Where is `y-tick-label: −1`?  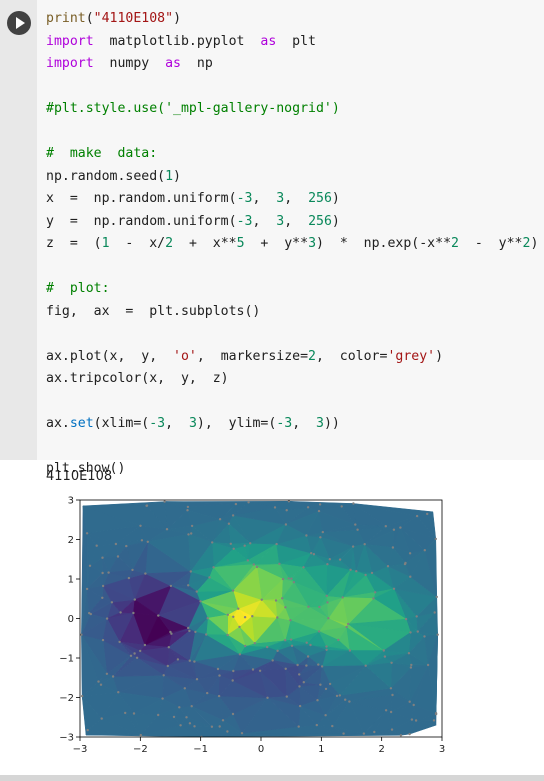
y-tick-label: −1 is located at coordinates (66, 659).